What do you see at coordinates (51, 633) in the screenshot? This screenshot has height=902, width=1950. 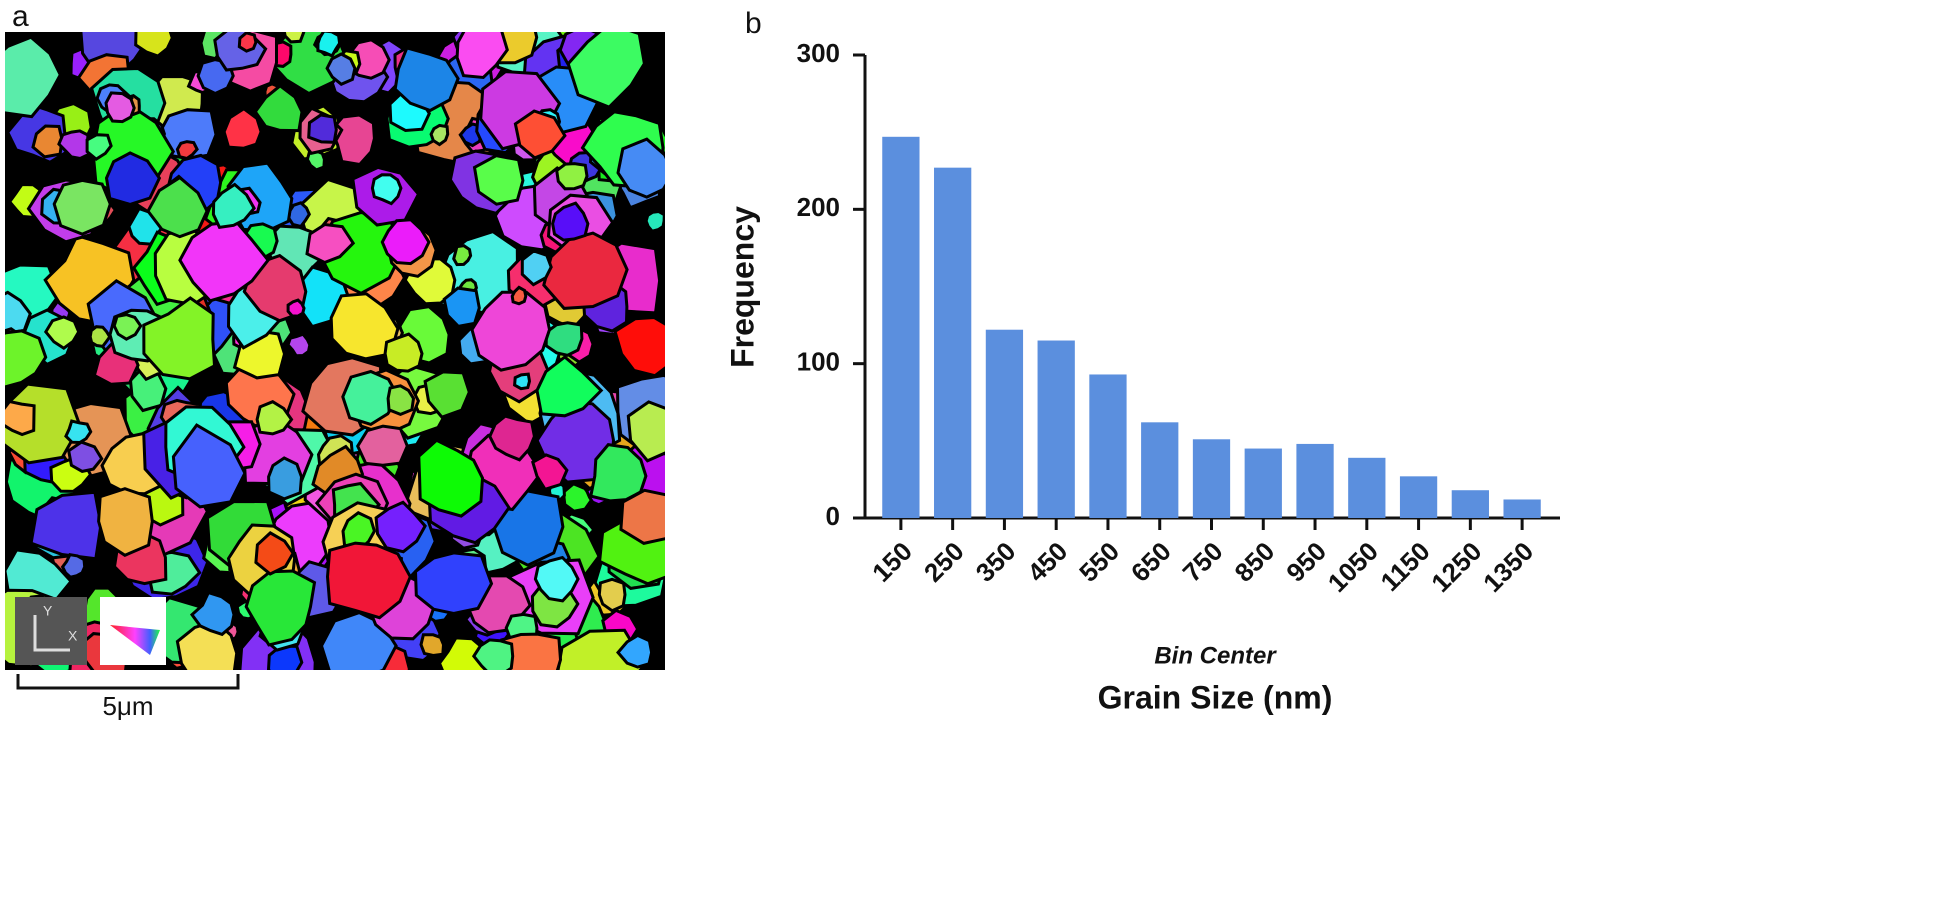 I see `axis-arrows` at bounding box center [51, 633].